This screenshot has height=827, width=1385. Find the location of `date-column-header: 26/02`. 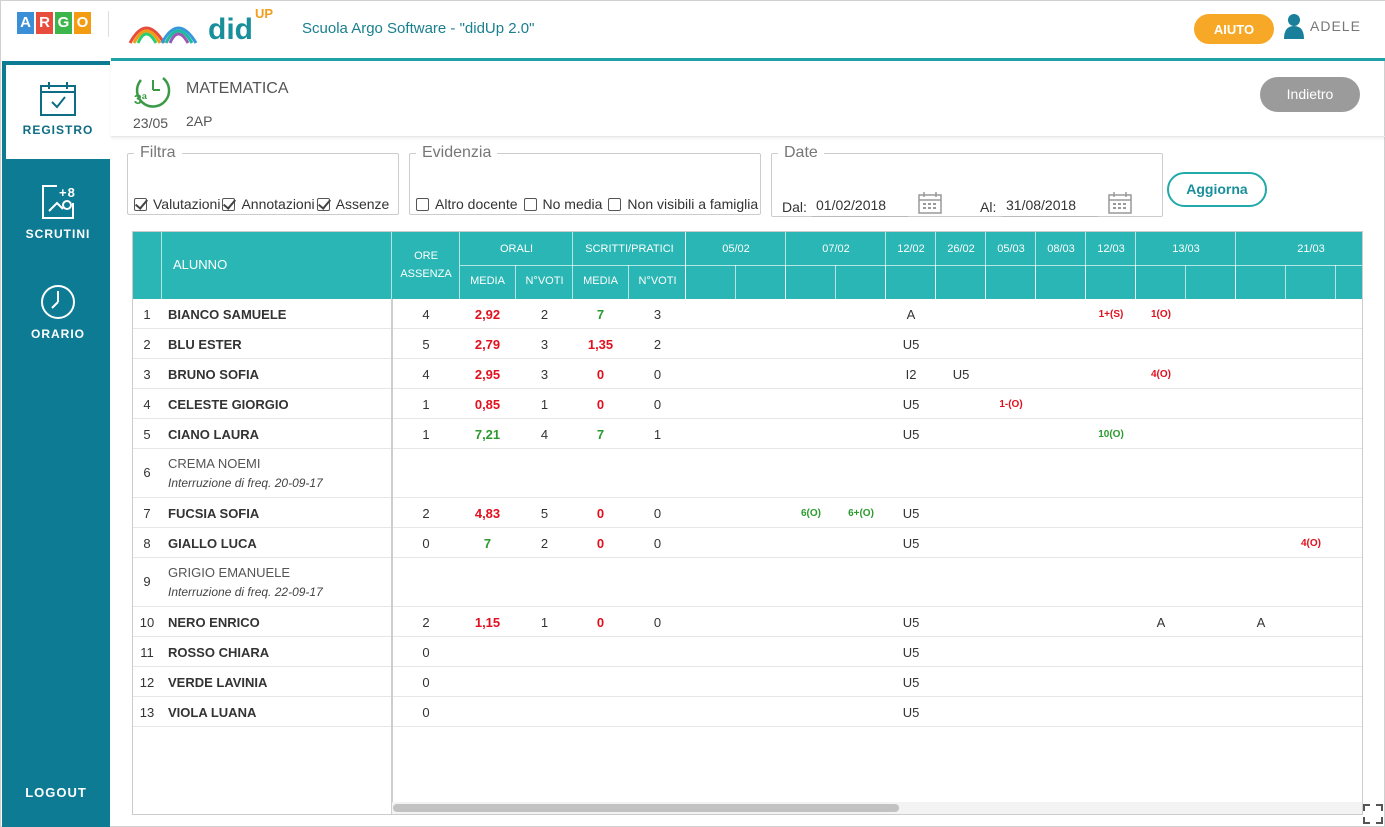

date-column-header: 26/02 is located at coordinates (961, 249).